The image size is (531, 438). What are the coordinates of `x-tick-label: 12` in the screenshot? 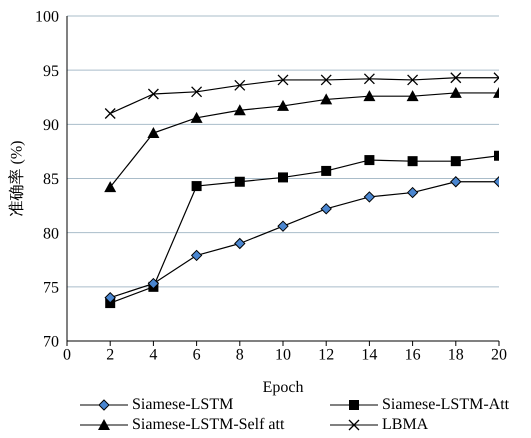 It's located at (326, 355).